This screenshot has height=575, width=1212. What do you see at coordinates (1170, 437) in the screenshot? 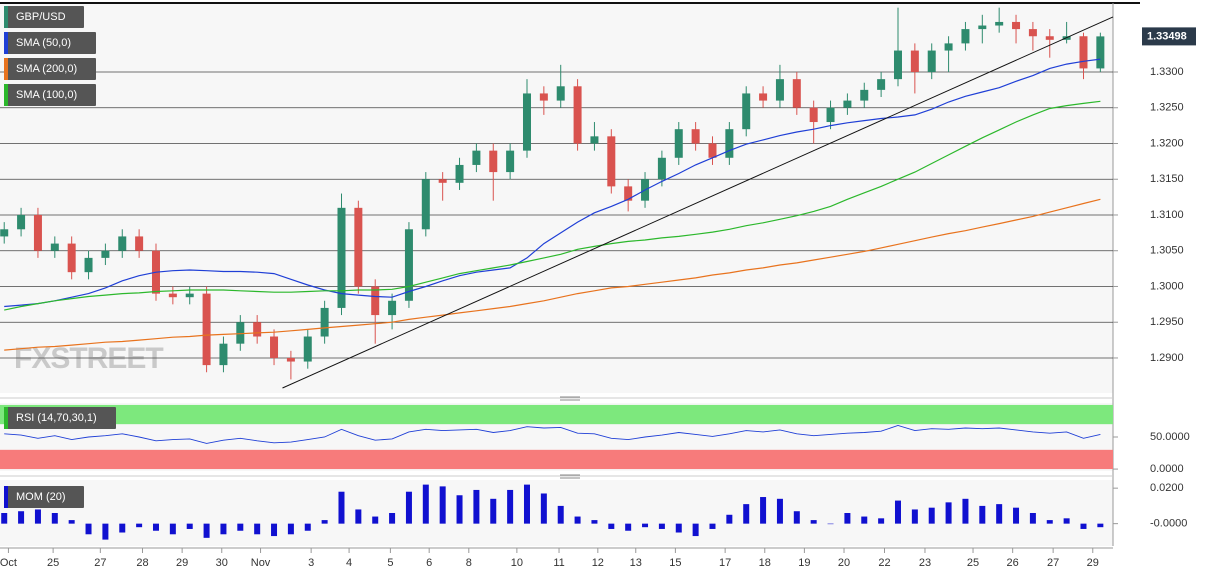
I see `y-tick-label: 50.0000` at bounding box center [1170, 437].